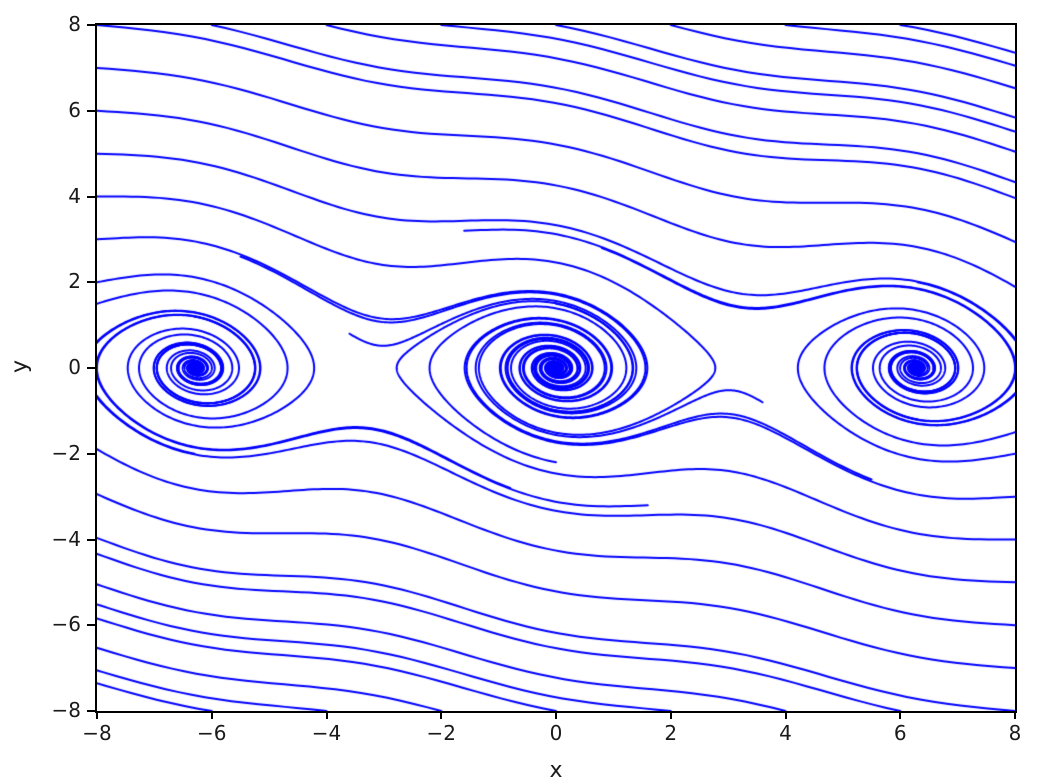 The height and width of the screenshot is (780, 1057). Describe the element at coordinates (74, 367) in the screenshot. I see `y-tick-label: 0` at that location.